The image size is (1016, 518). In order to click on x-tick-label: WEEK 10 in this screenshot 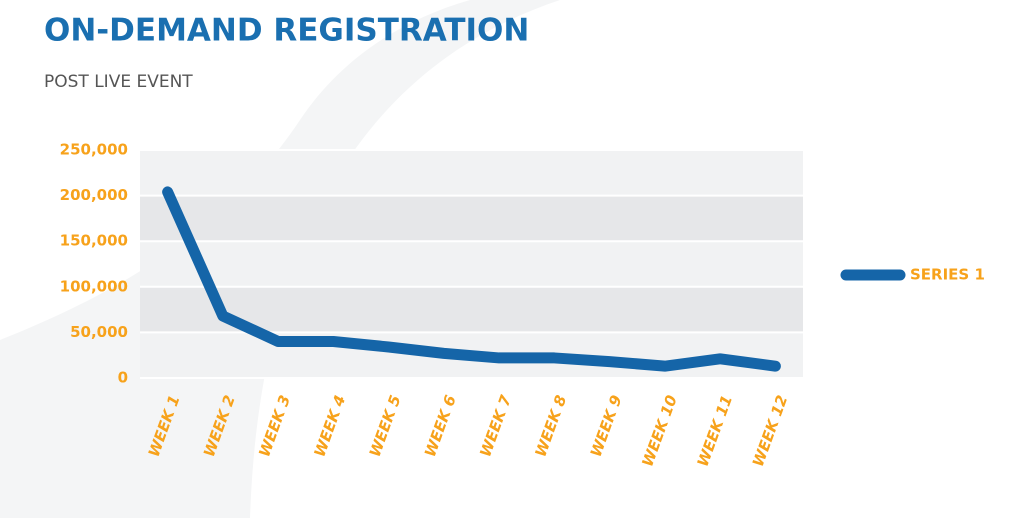, I will do `click(659, 431)`.